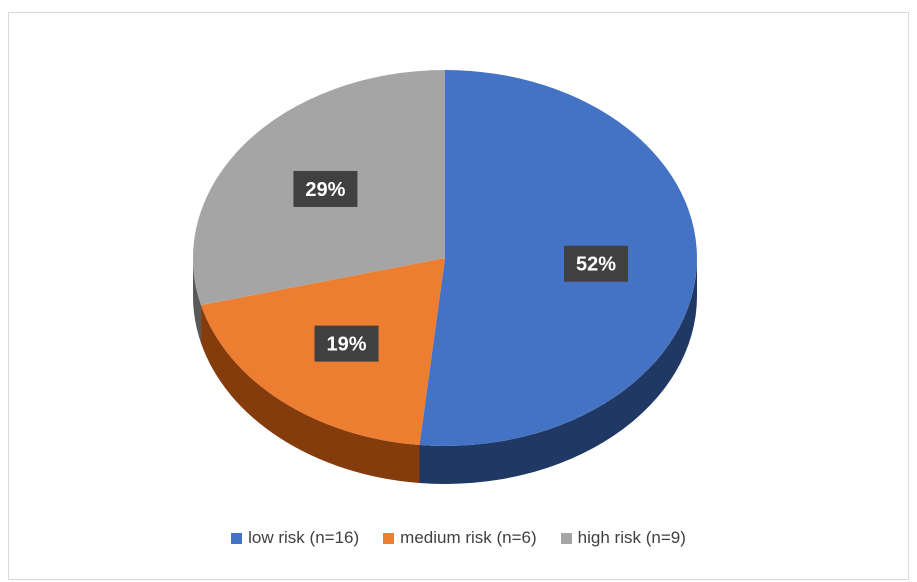 The image size is (917, 582). What do you see at coordinates (631, 537) in the screenshot?
I see `legend-label-high-risk: high risk (n=9)` at bounding box center [631, 537].